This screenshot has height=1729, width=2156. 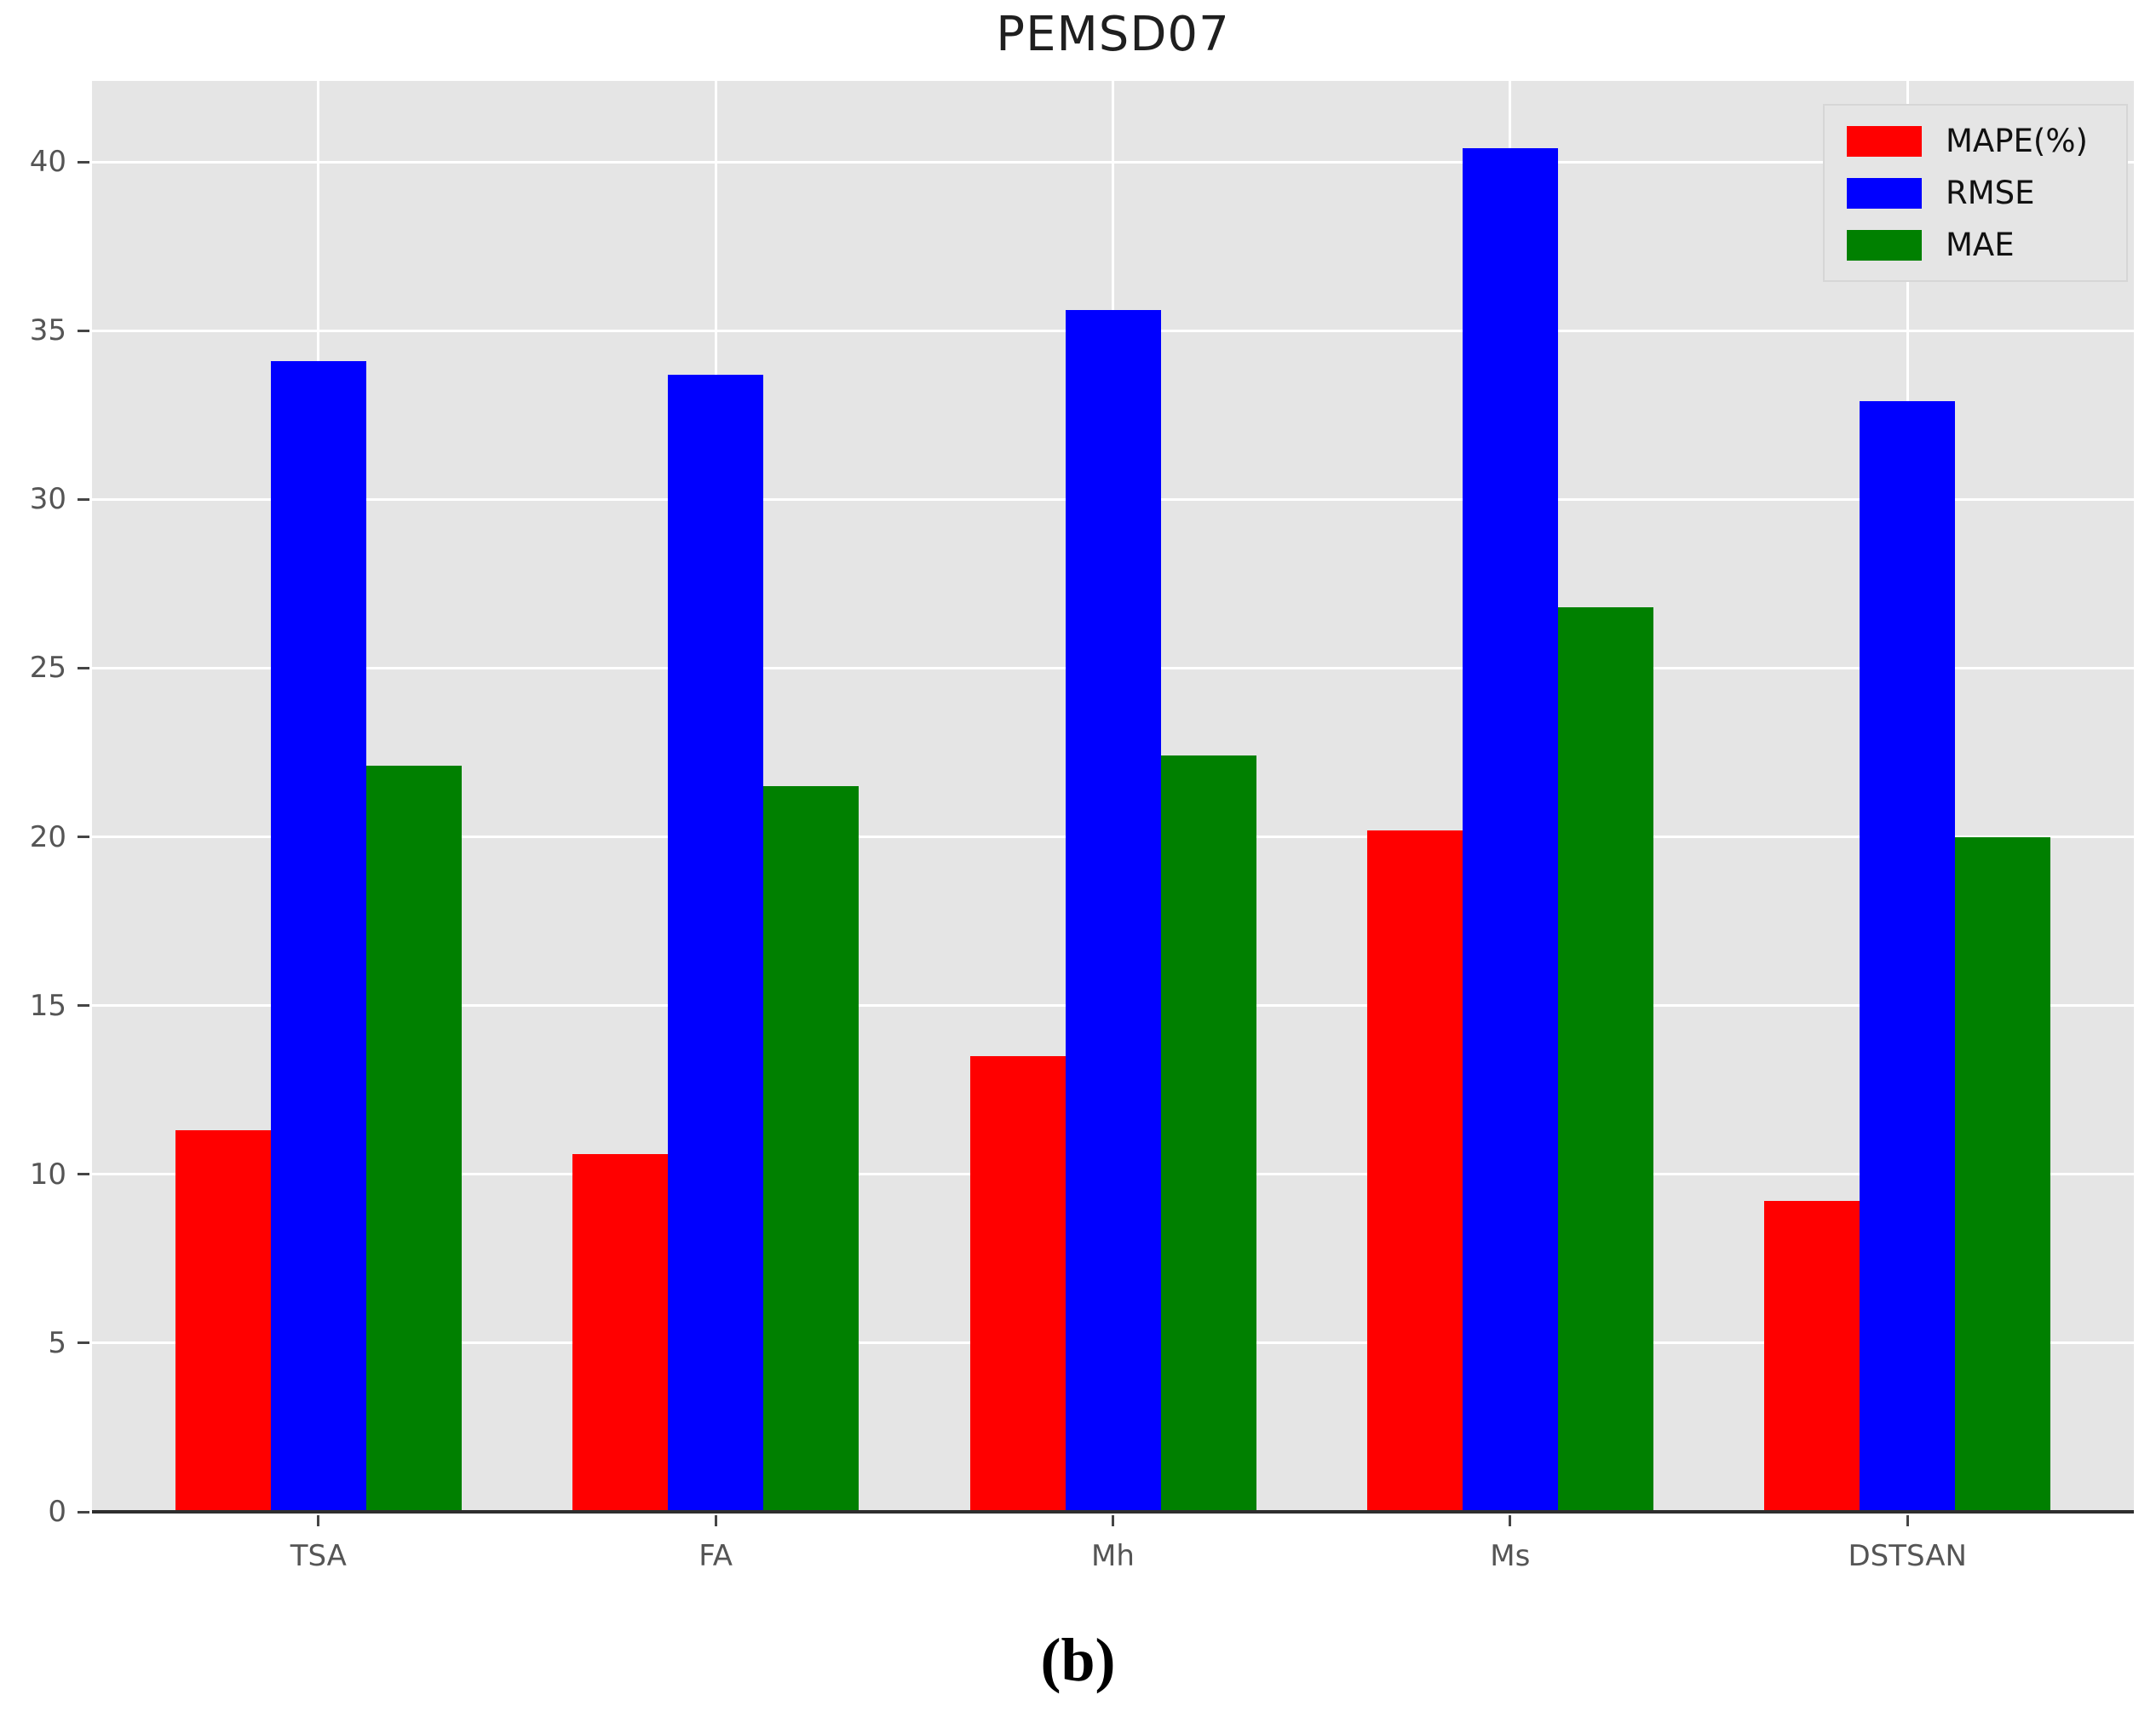 I want to click on bar-mape-mh, so click(x=1017, y=1284).